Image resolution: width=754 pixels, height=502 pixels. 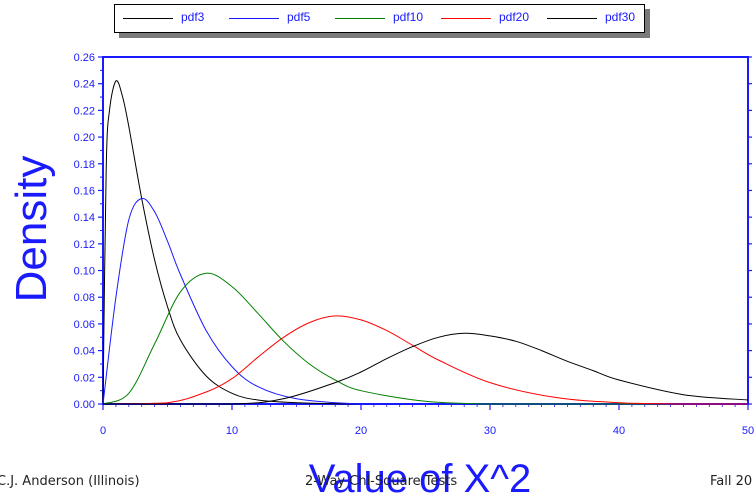 What do you see at coordinates (193, 17) in the screenshot?
I see `legend-label-pdf3: pdf3` at bounding box center [193, 17].